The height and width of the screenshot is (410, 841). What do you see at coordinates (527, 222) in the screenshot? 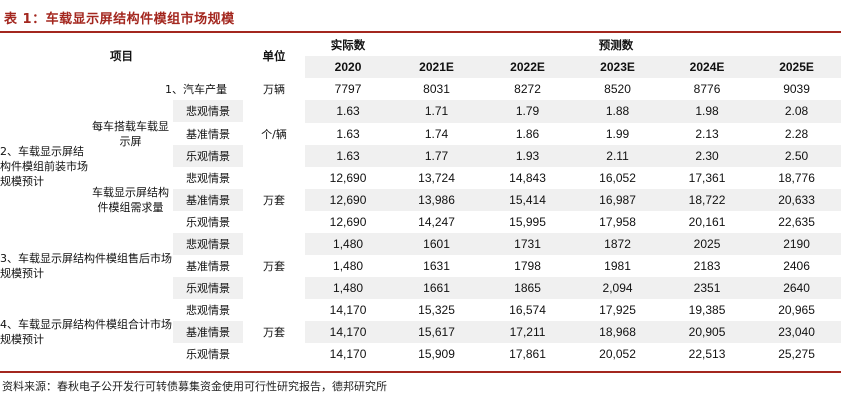
I see `value-cell: 15,995` at bounding box center [527, 222].